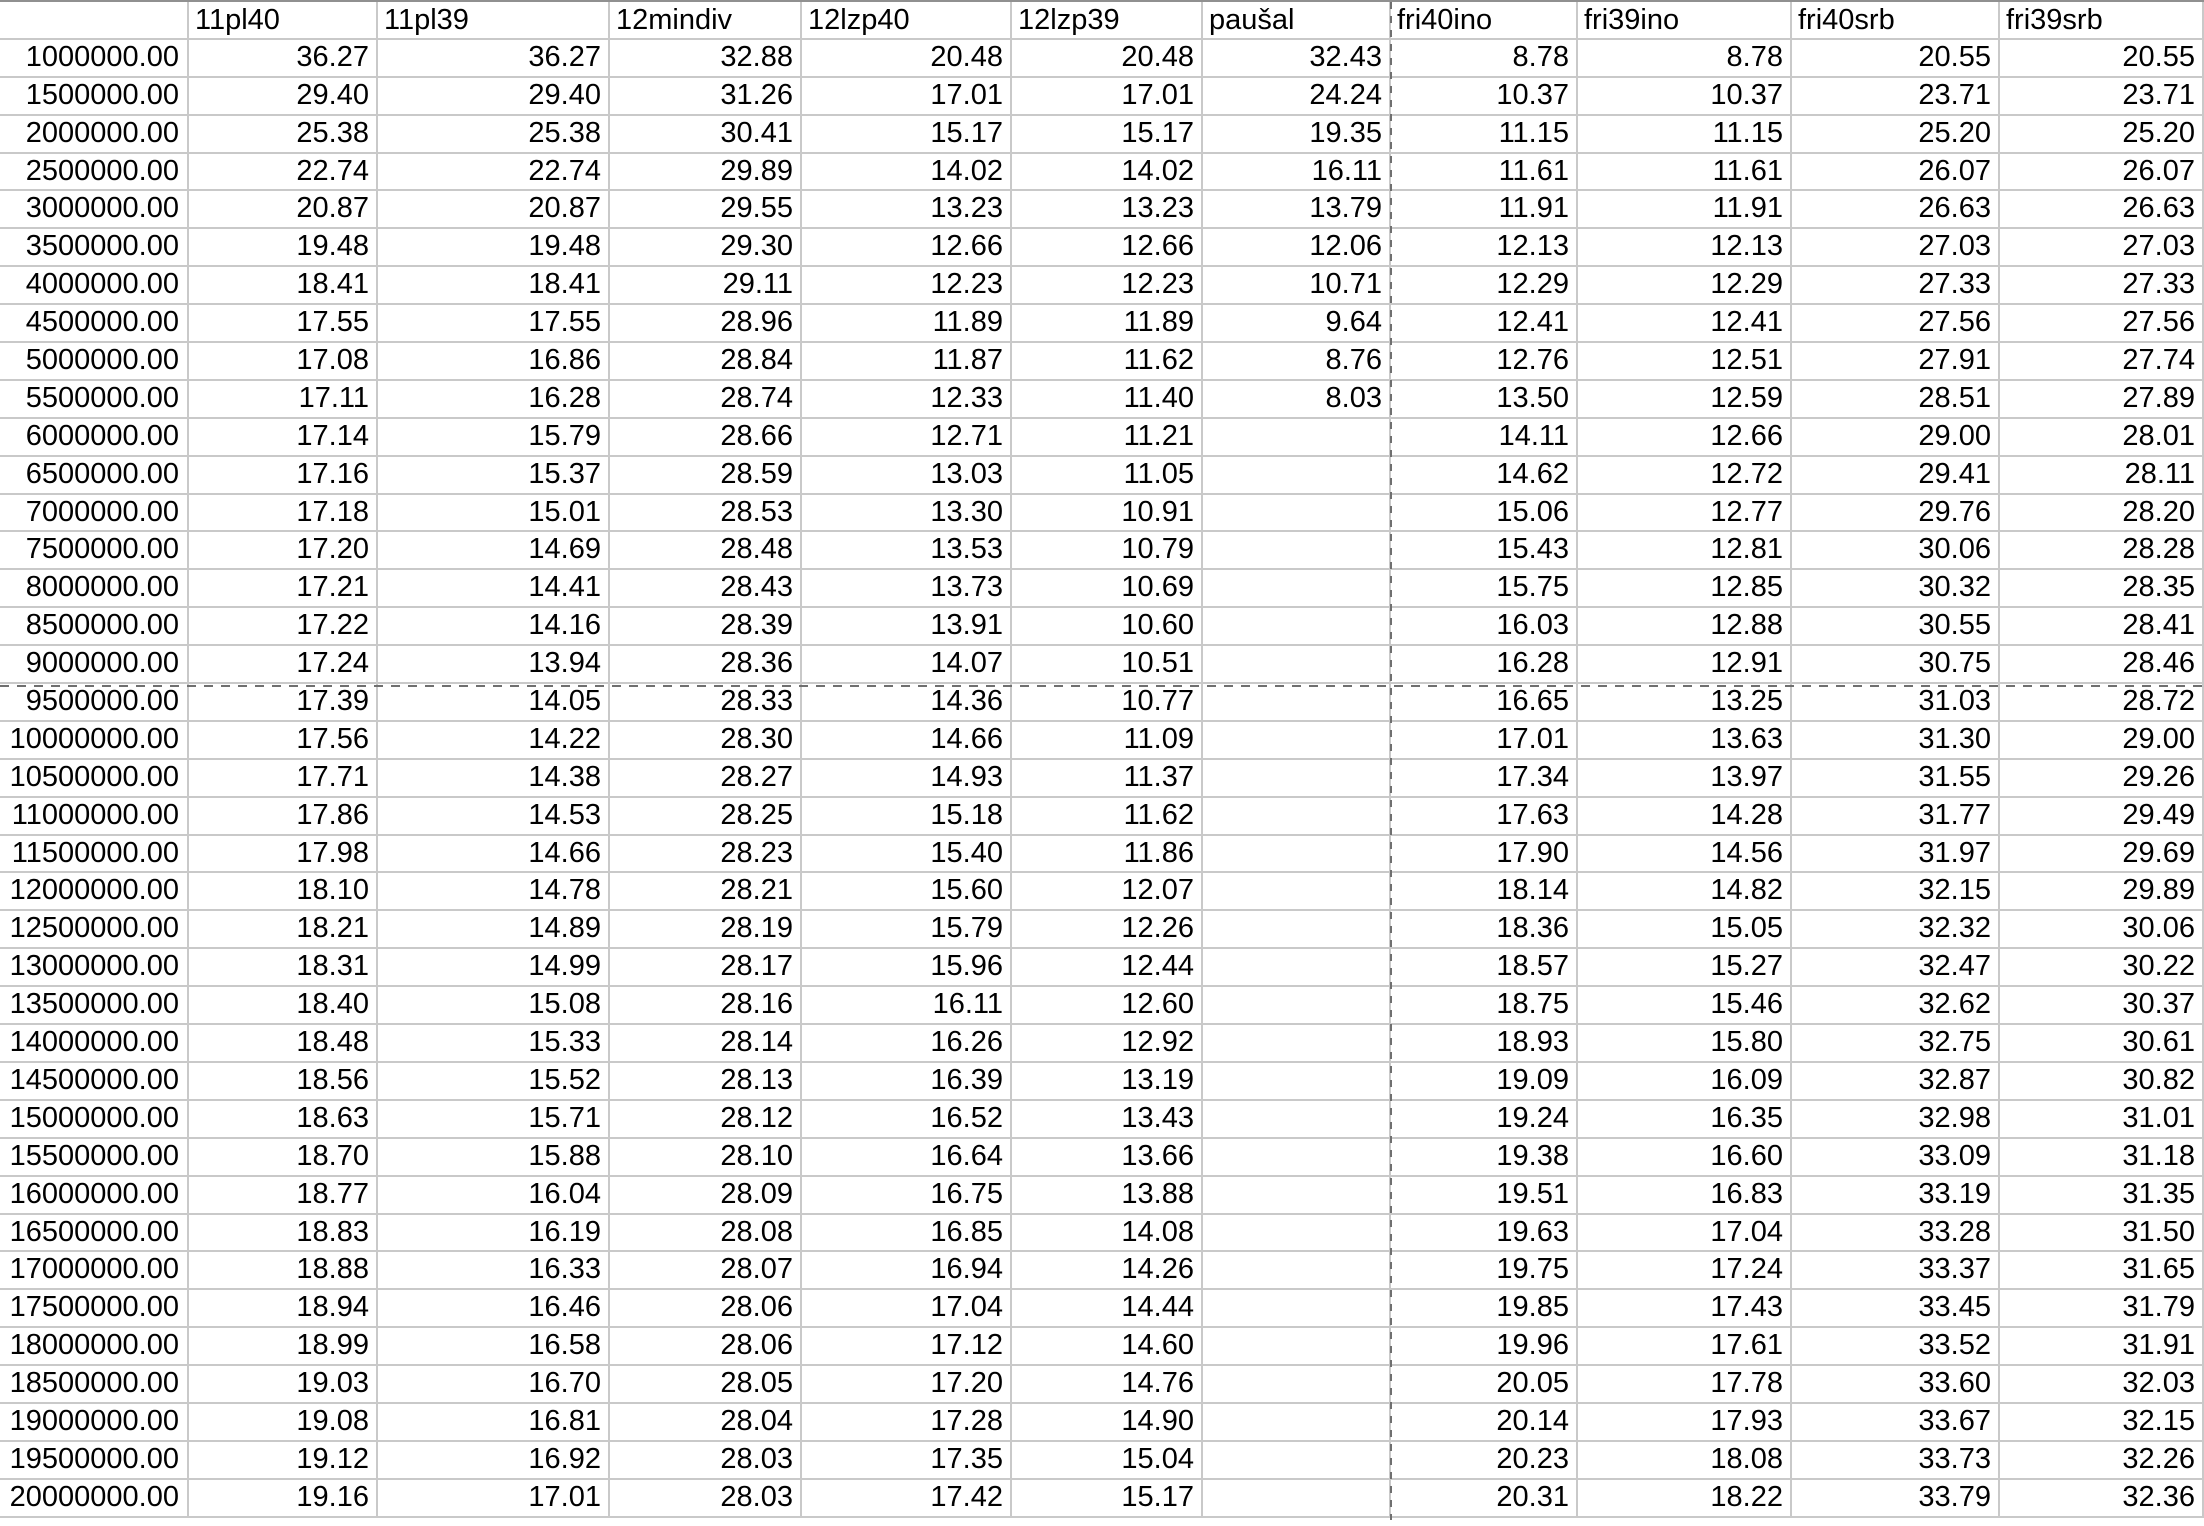 This screenshot has width=2204, height=1526. What do you see at coordinates (494, 1081) in the screenshot?
I see `value-cell: 15.52` at bounding box center [494, 1081].